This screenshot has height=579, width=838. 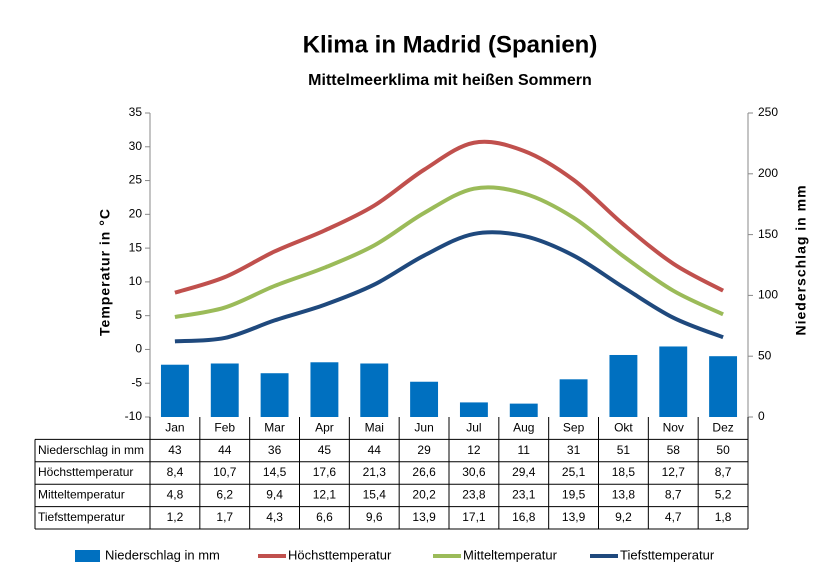 I want to click on x-tick-label: Jan, so click(x=174, y=427).